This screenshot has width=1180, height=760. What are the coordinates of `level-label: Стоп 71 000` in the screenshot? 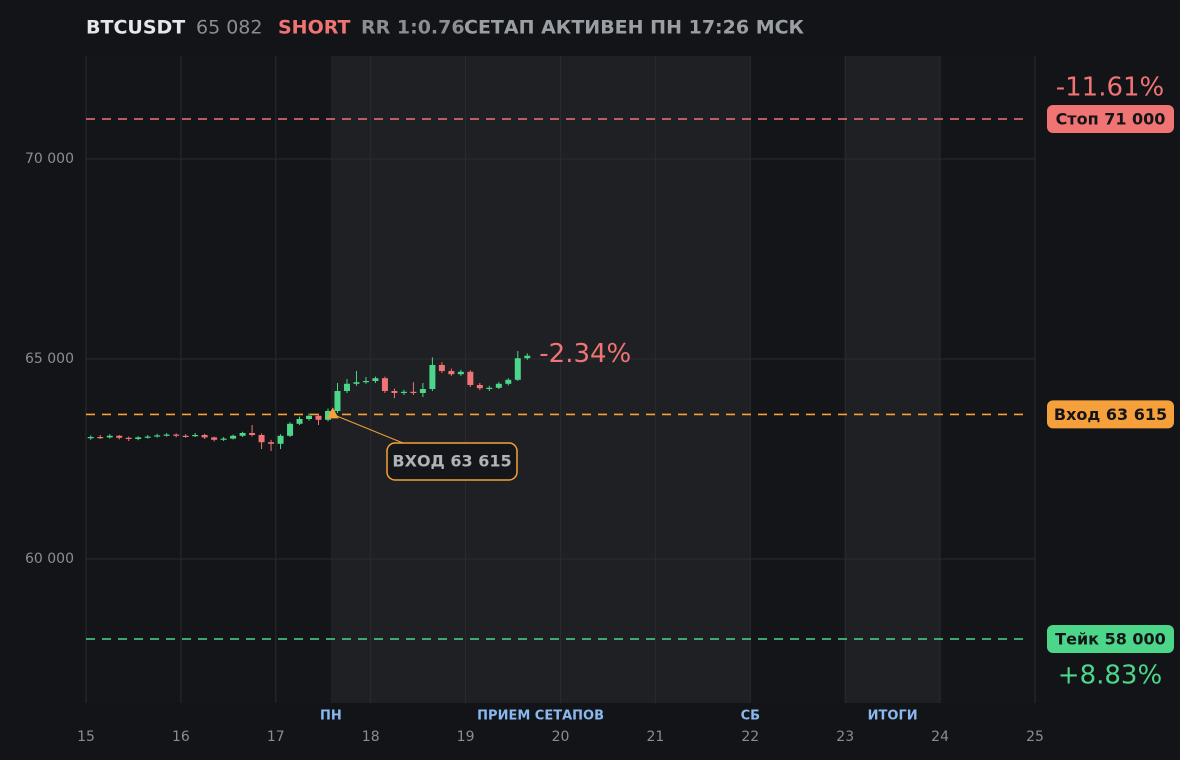 It's located at (1111, 119).